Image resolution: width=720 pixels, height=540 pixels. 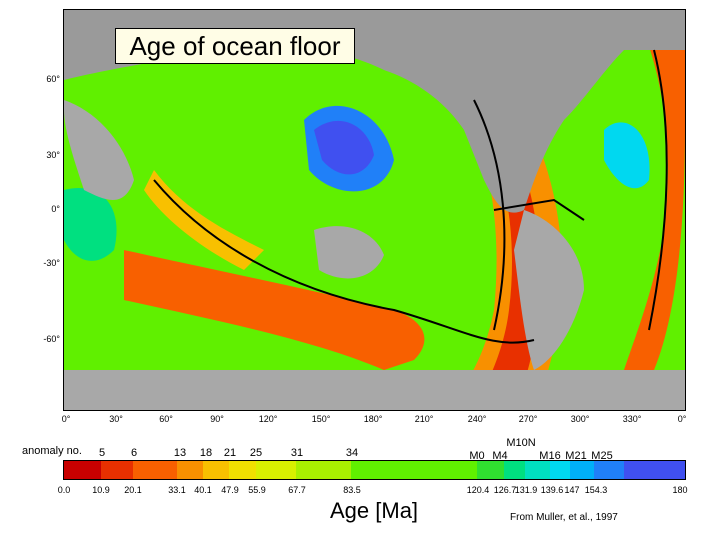 What do you see at coordinates (602, 456) in the screenshot?
I see `anomaly-label: M25` at bounding box center [602, 456].